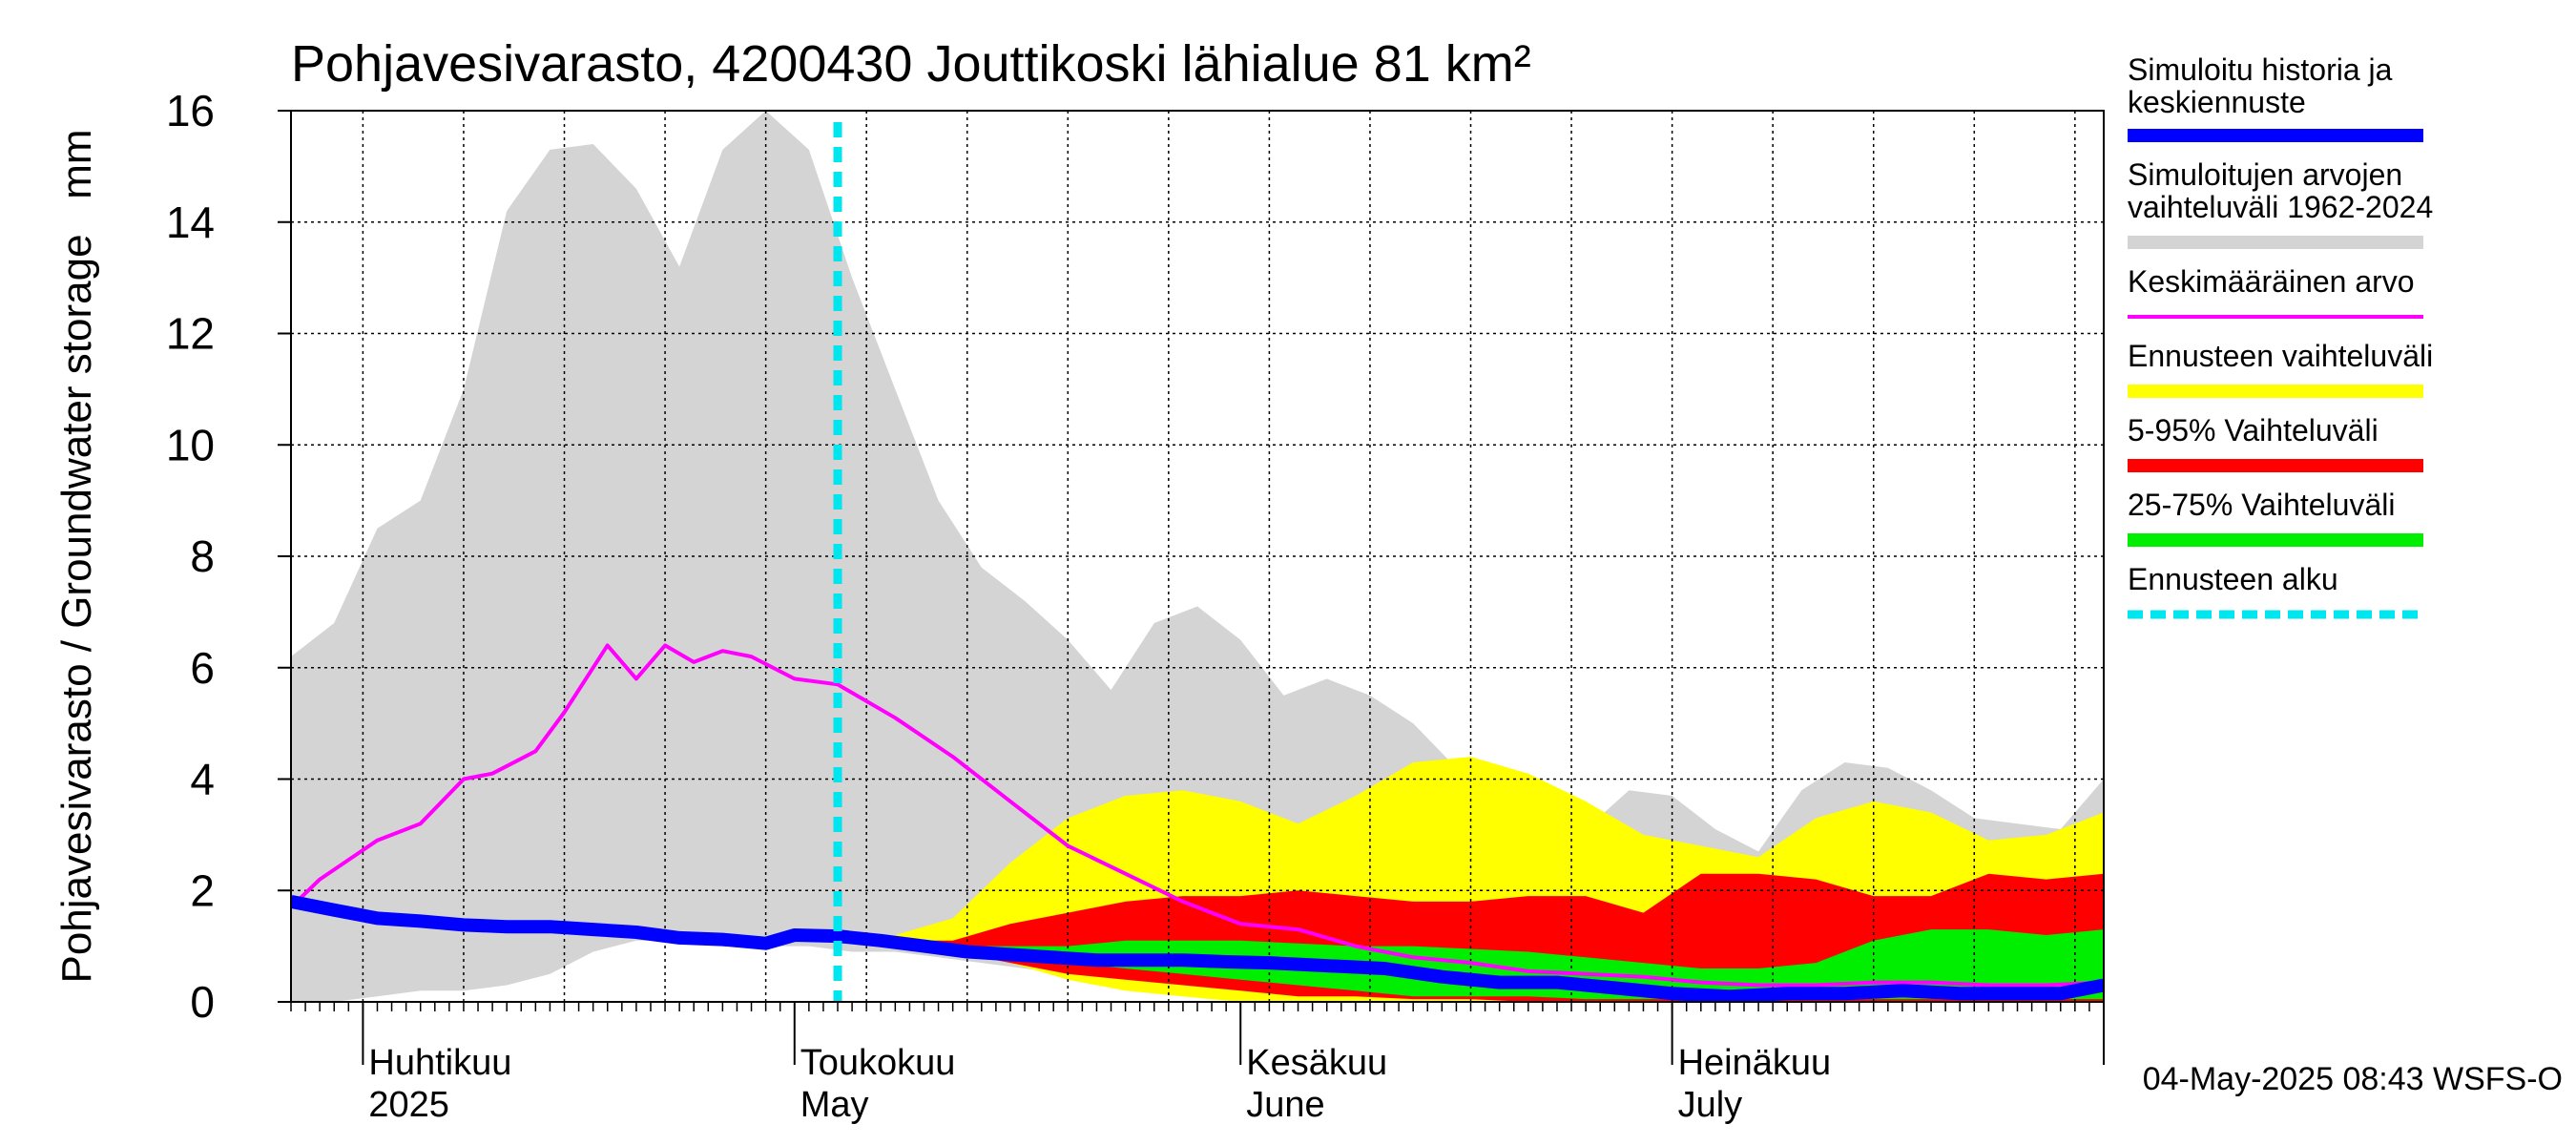 This screenshot has width=2576, height=1145. What do you see at coordinates (2265, 174) in the screenshot?
I see `legend-label: Simuloitujen arvojen` at bounding box center [2265, 174].